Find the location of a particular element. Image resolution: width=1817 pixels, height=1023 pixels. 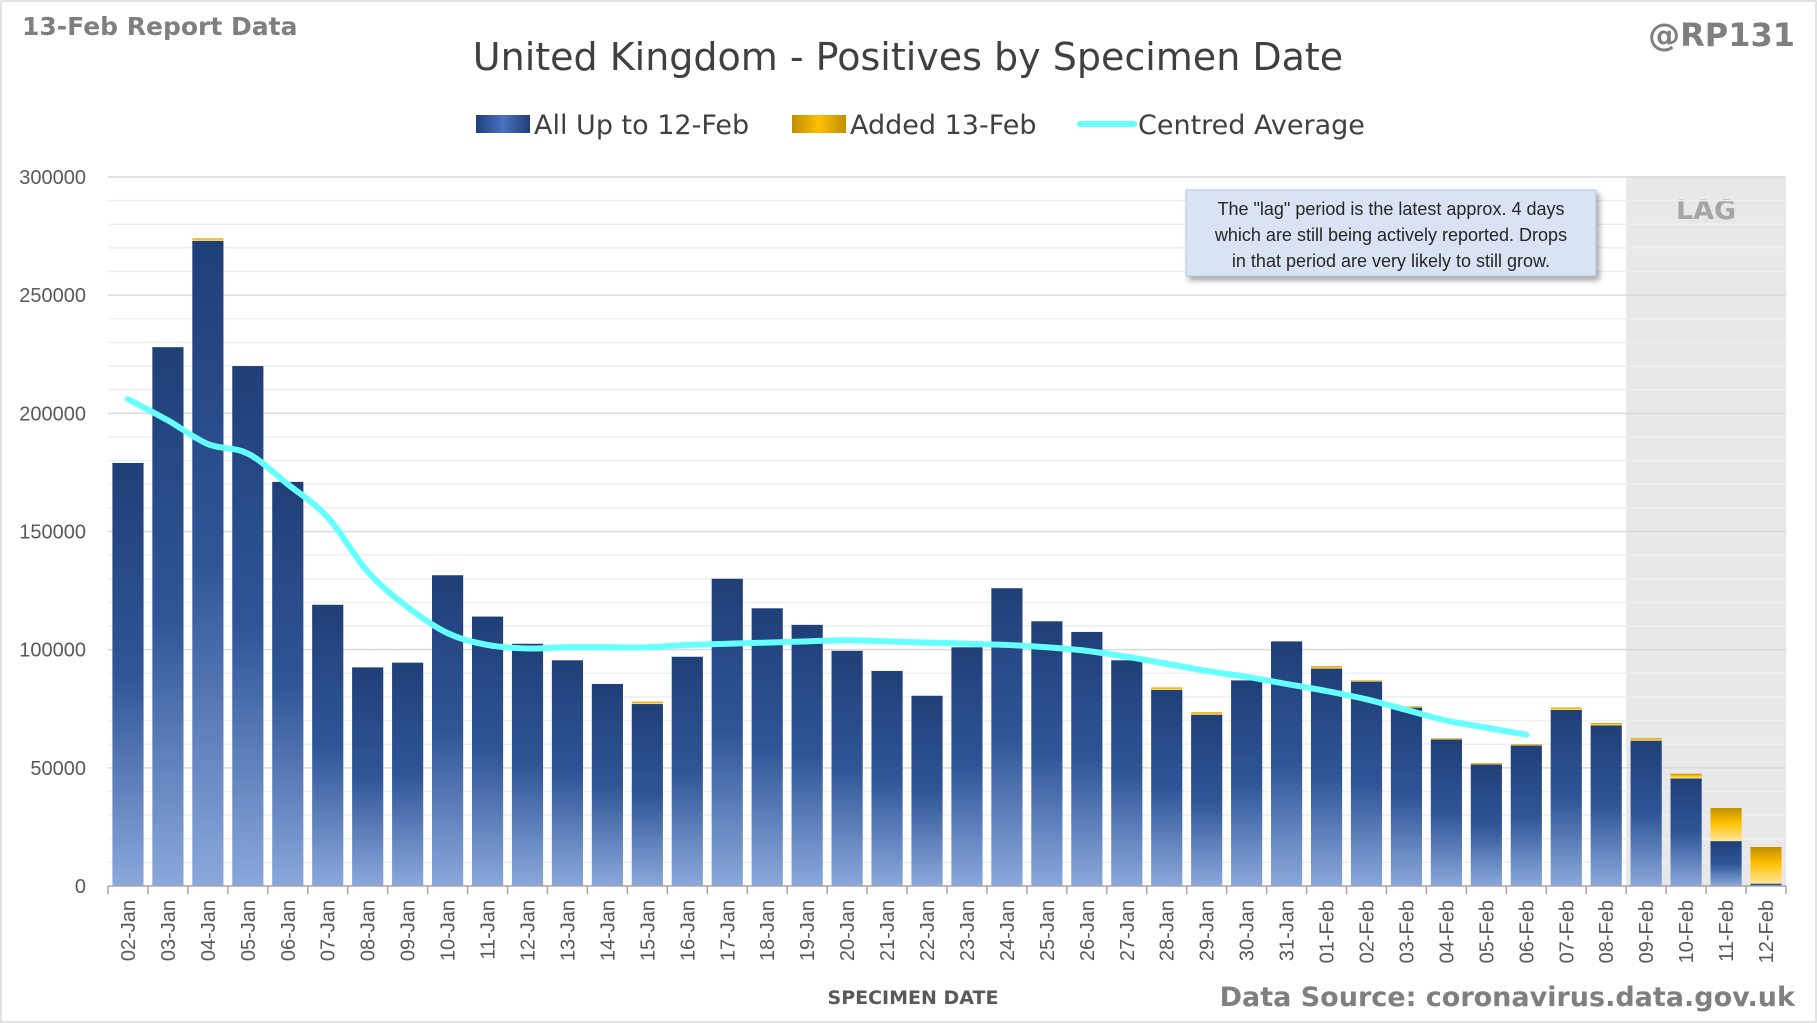

x-tick-label: 22-Jan is located at coordinates (928, 930).